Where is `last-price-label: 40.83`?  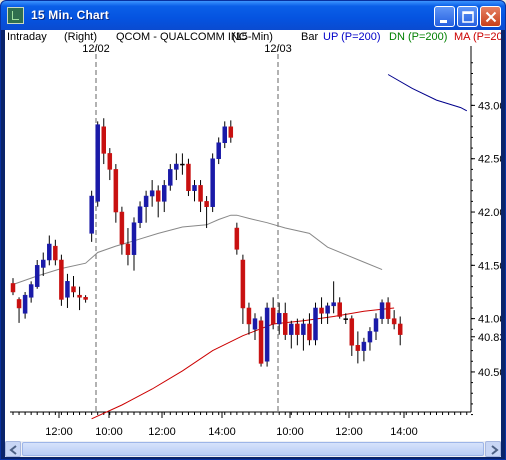
last-price-label: 40.83 is located at coordinates (489, 338).